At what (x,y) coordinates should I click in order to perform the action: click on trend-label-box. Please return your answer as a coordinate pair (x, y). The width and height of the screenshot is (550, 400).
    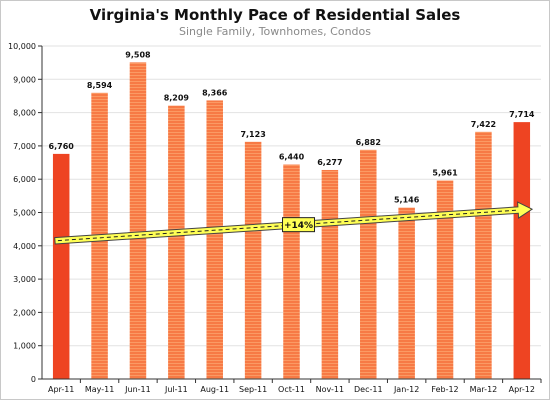
    Looking at the image, I should click on (299, 225).